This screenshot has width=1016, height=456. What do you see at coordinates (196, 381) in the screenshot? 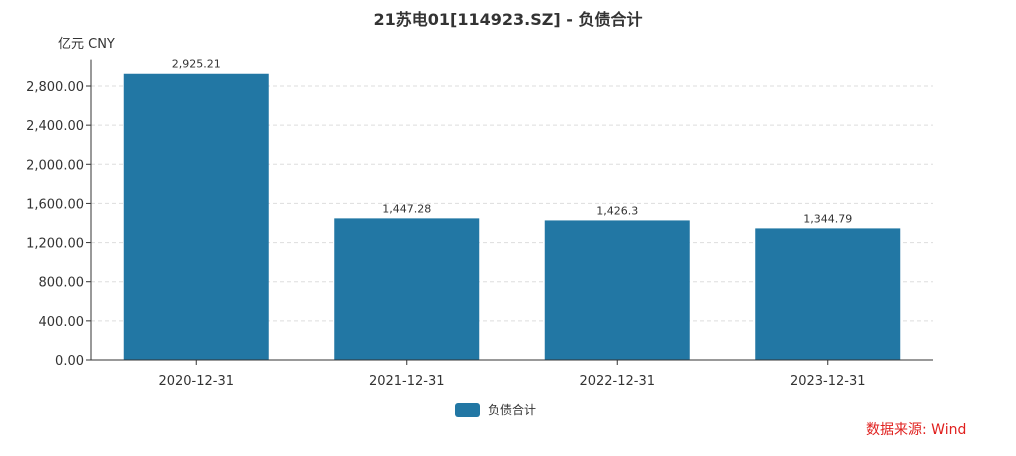
I see `x-tick-label: 2020-12-31` at bounding box center [196, 381].